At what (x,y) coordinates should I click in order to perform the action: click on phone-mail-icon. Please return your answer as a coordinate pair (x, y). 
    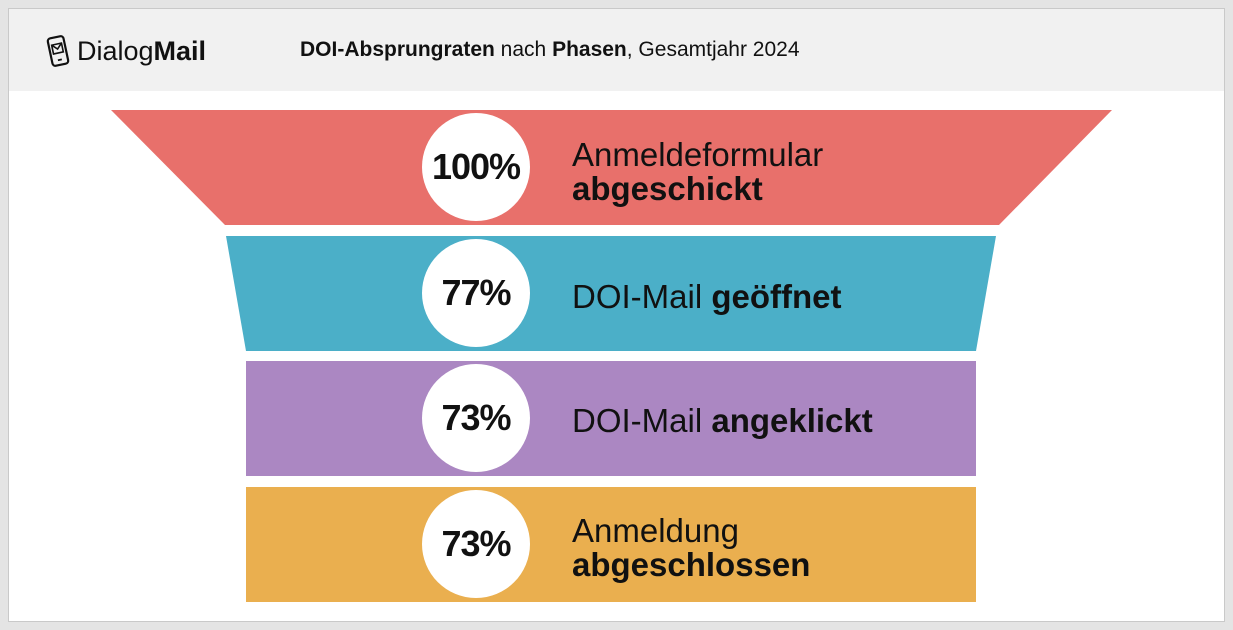
    Looking at the image, I should click on (58, 51).